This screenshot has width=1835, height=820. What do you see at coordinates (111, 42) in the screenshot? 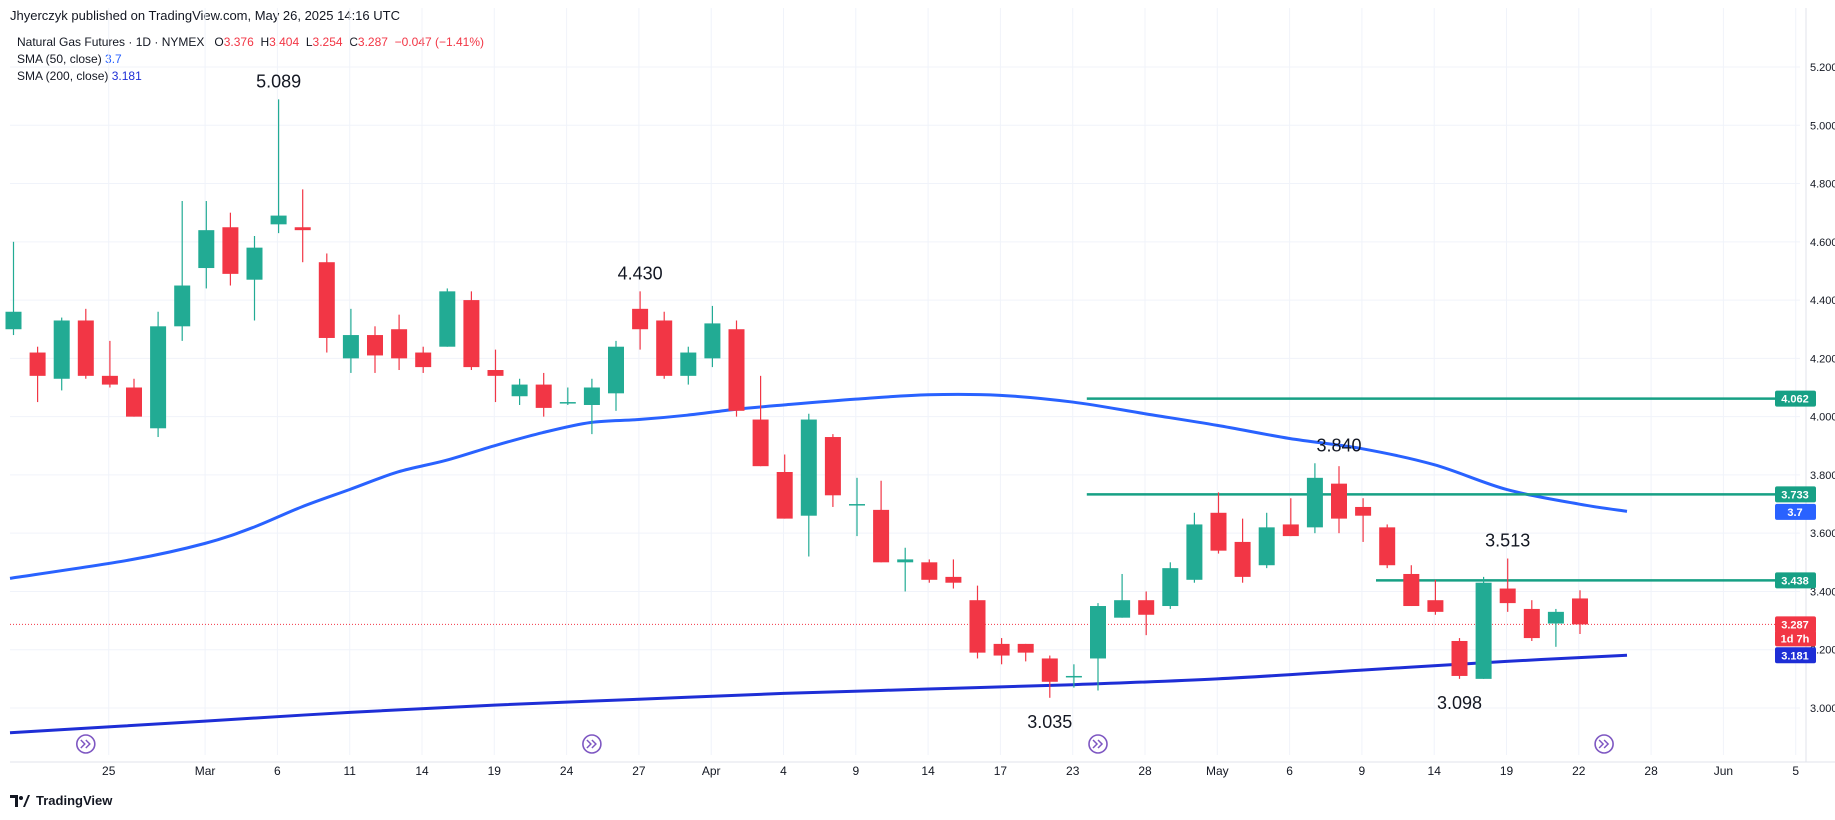
I see `symbol-name: Natural Gas Futures · 1D · NYMEX` at bounding box center [111, 42].